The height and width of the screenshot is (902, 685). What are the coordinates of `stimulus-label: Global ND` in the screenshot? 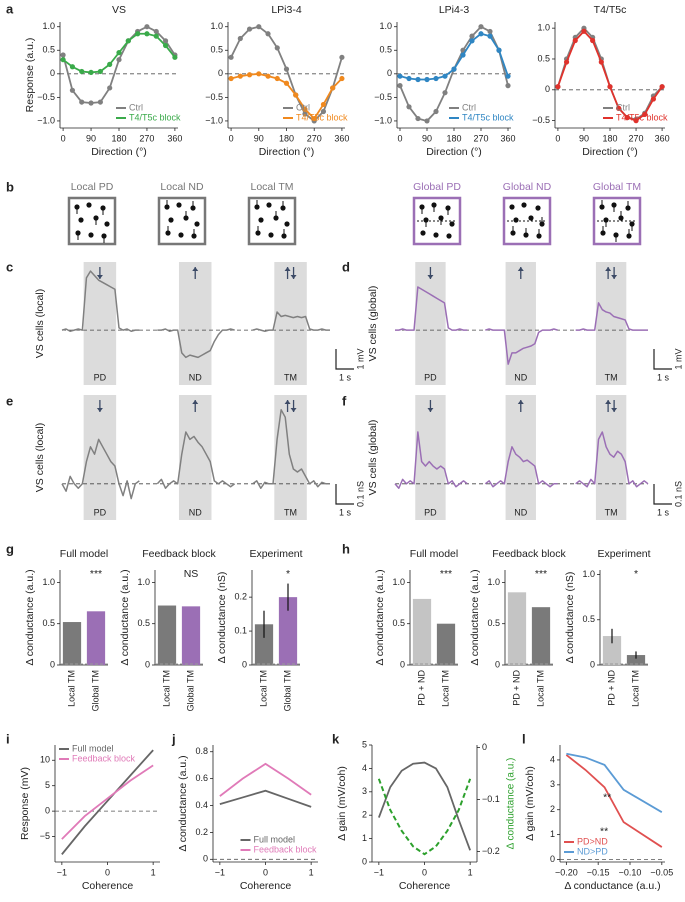 It's located at (527, 187).